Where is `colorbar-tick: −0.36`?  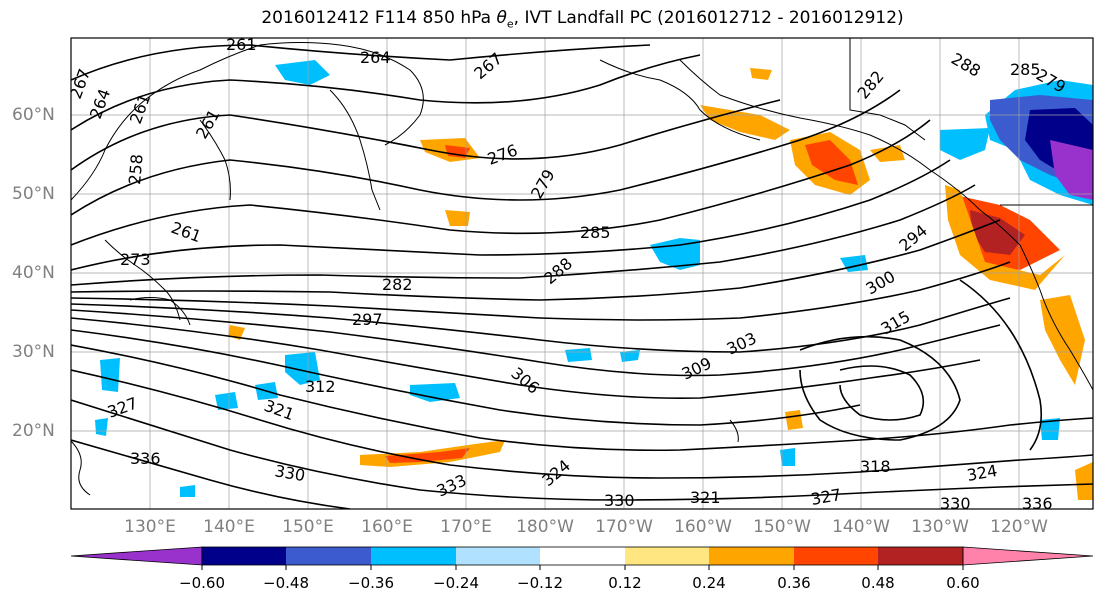
colorbar-tick: −0.36 is located at coordinates (371, 583).